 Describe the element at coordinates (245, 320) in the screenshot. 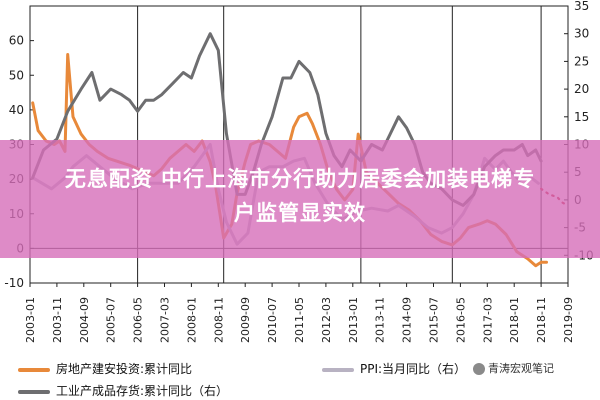

I see `x-tick-2009-09: 2009-09` at that location.